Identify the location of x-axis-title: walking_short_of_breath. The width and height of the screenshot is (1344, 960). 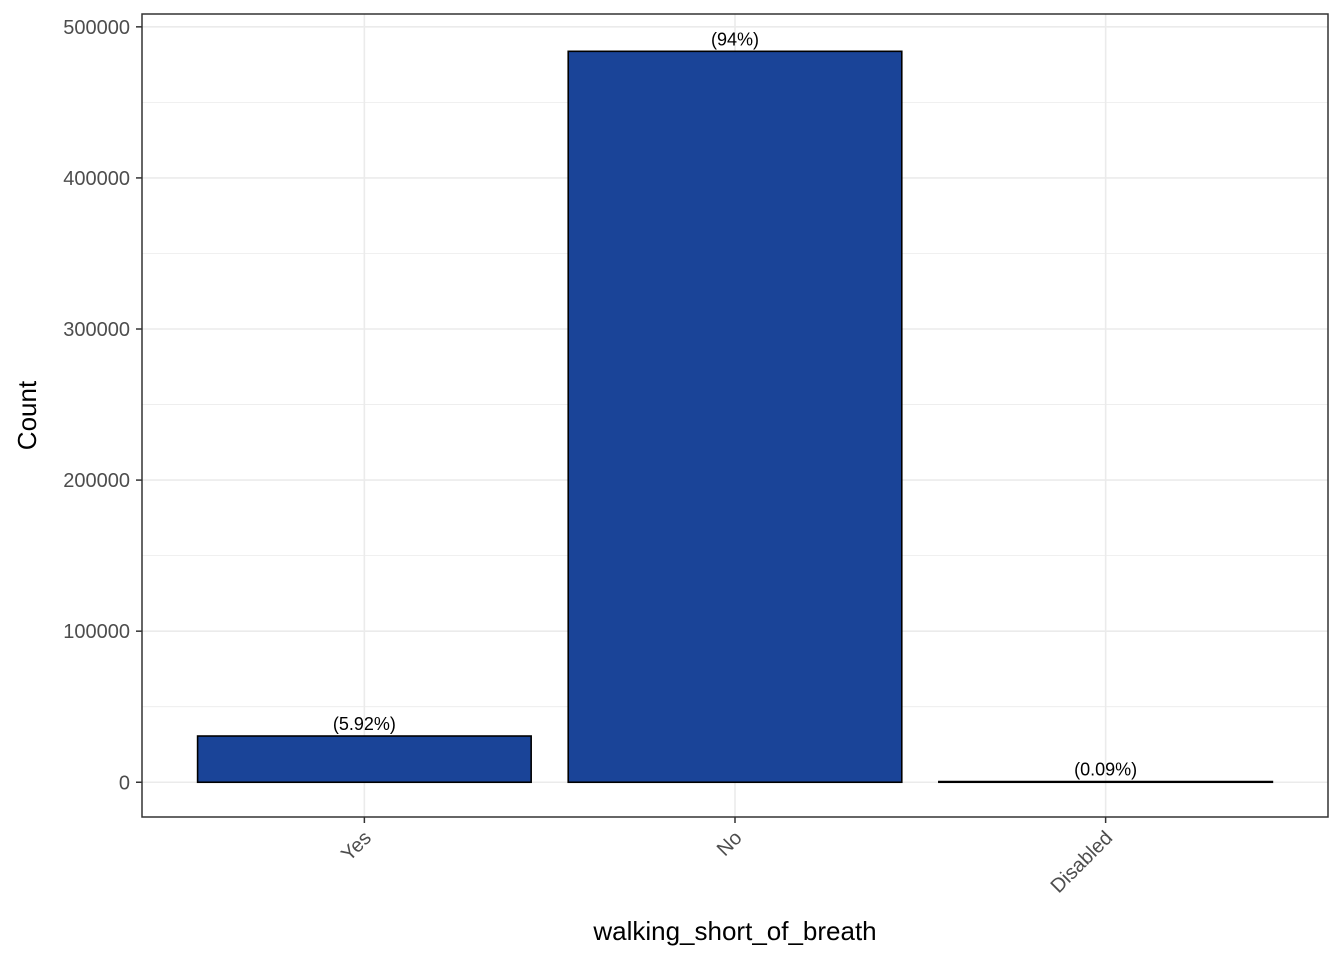
(734, 931).